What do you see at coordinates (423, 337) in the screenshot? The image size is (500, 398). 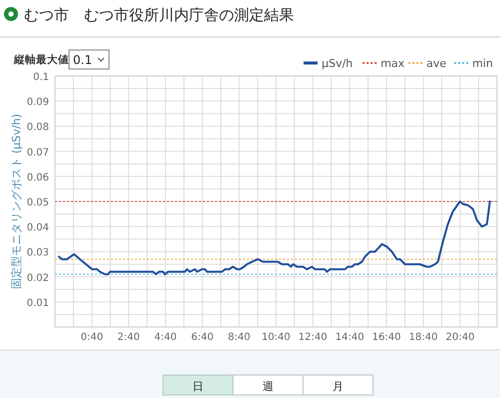 I see `x-tick-label: 18:40` at bounding box center [423, 337].